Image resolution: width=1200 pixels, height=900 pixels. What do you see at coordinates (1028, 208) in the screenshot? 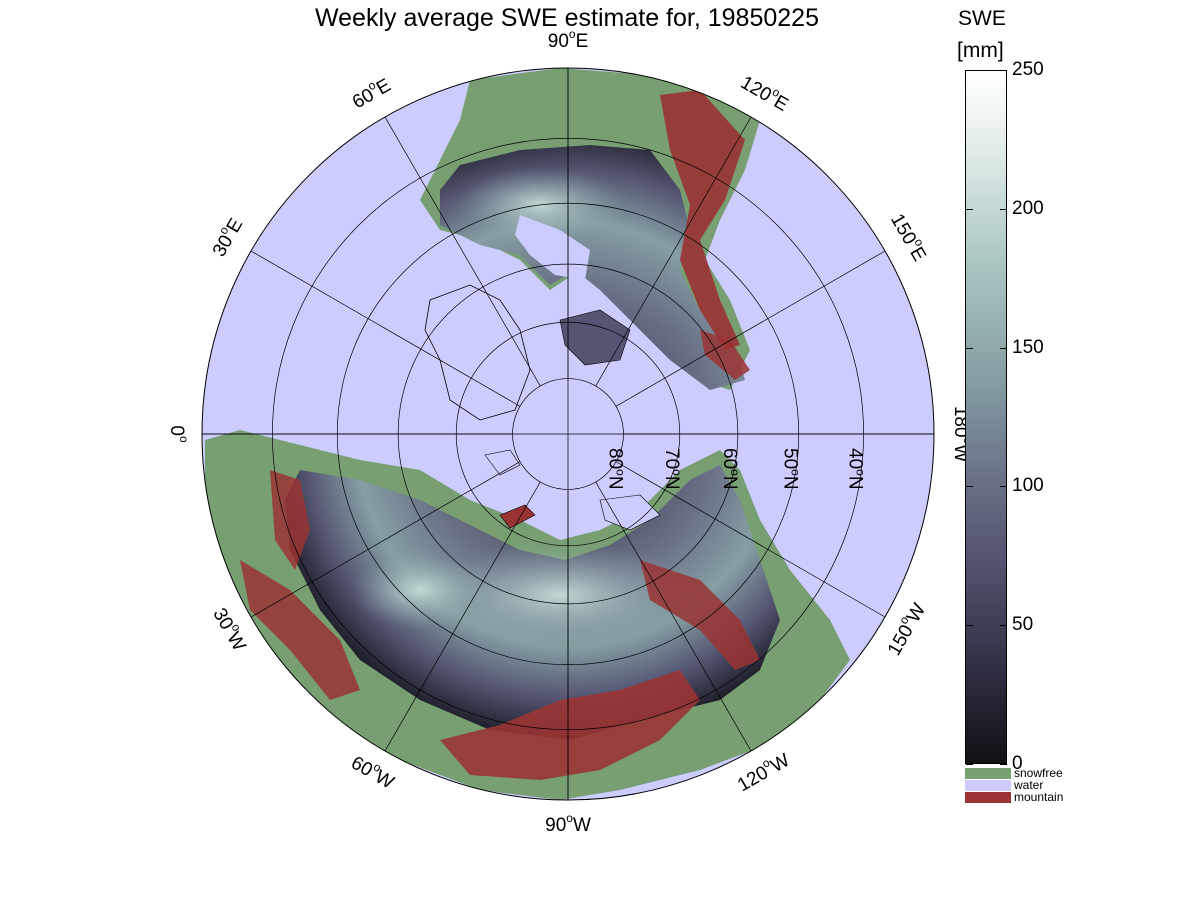
I see `colorbar-tick-label: 200` at bounding box center [1028, 208].